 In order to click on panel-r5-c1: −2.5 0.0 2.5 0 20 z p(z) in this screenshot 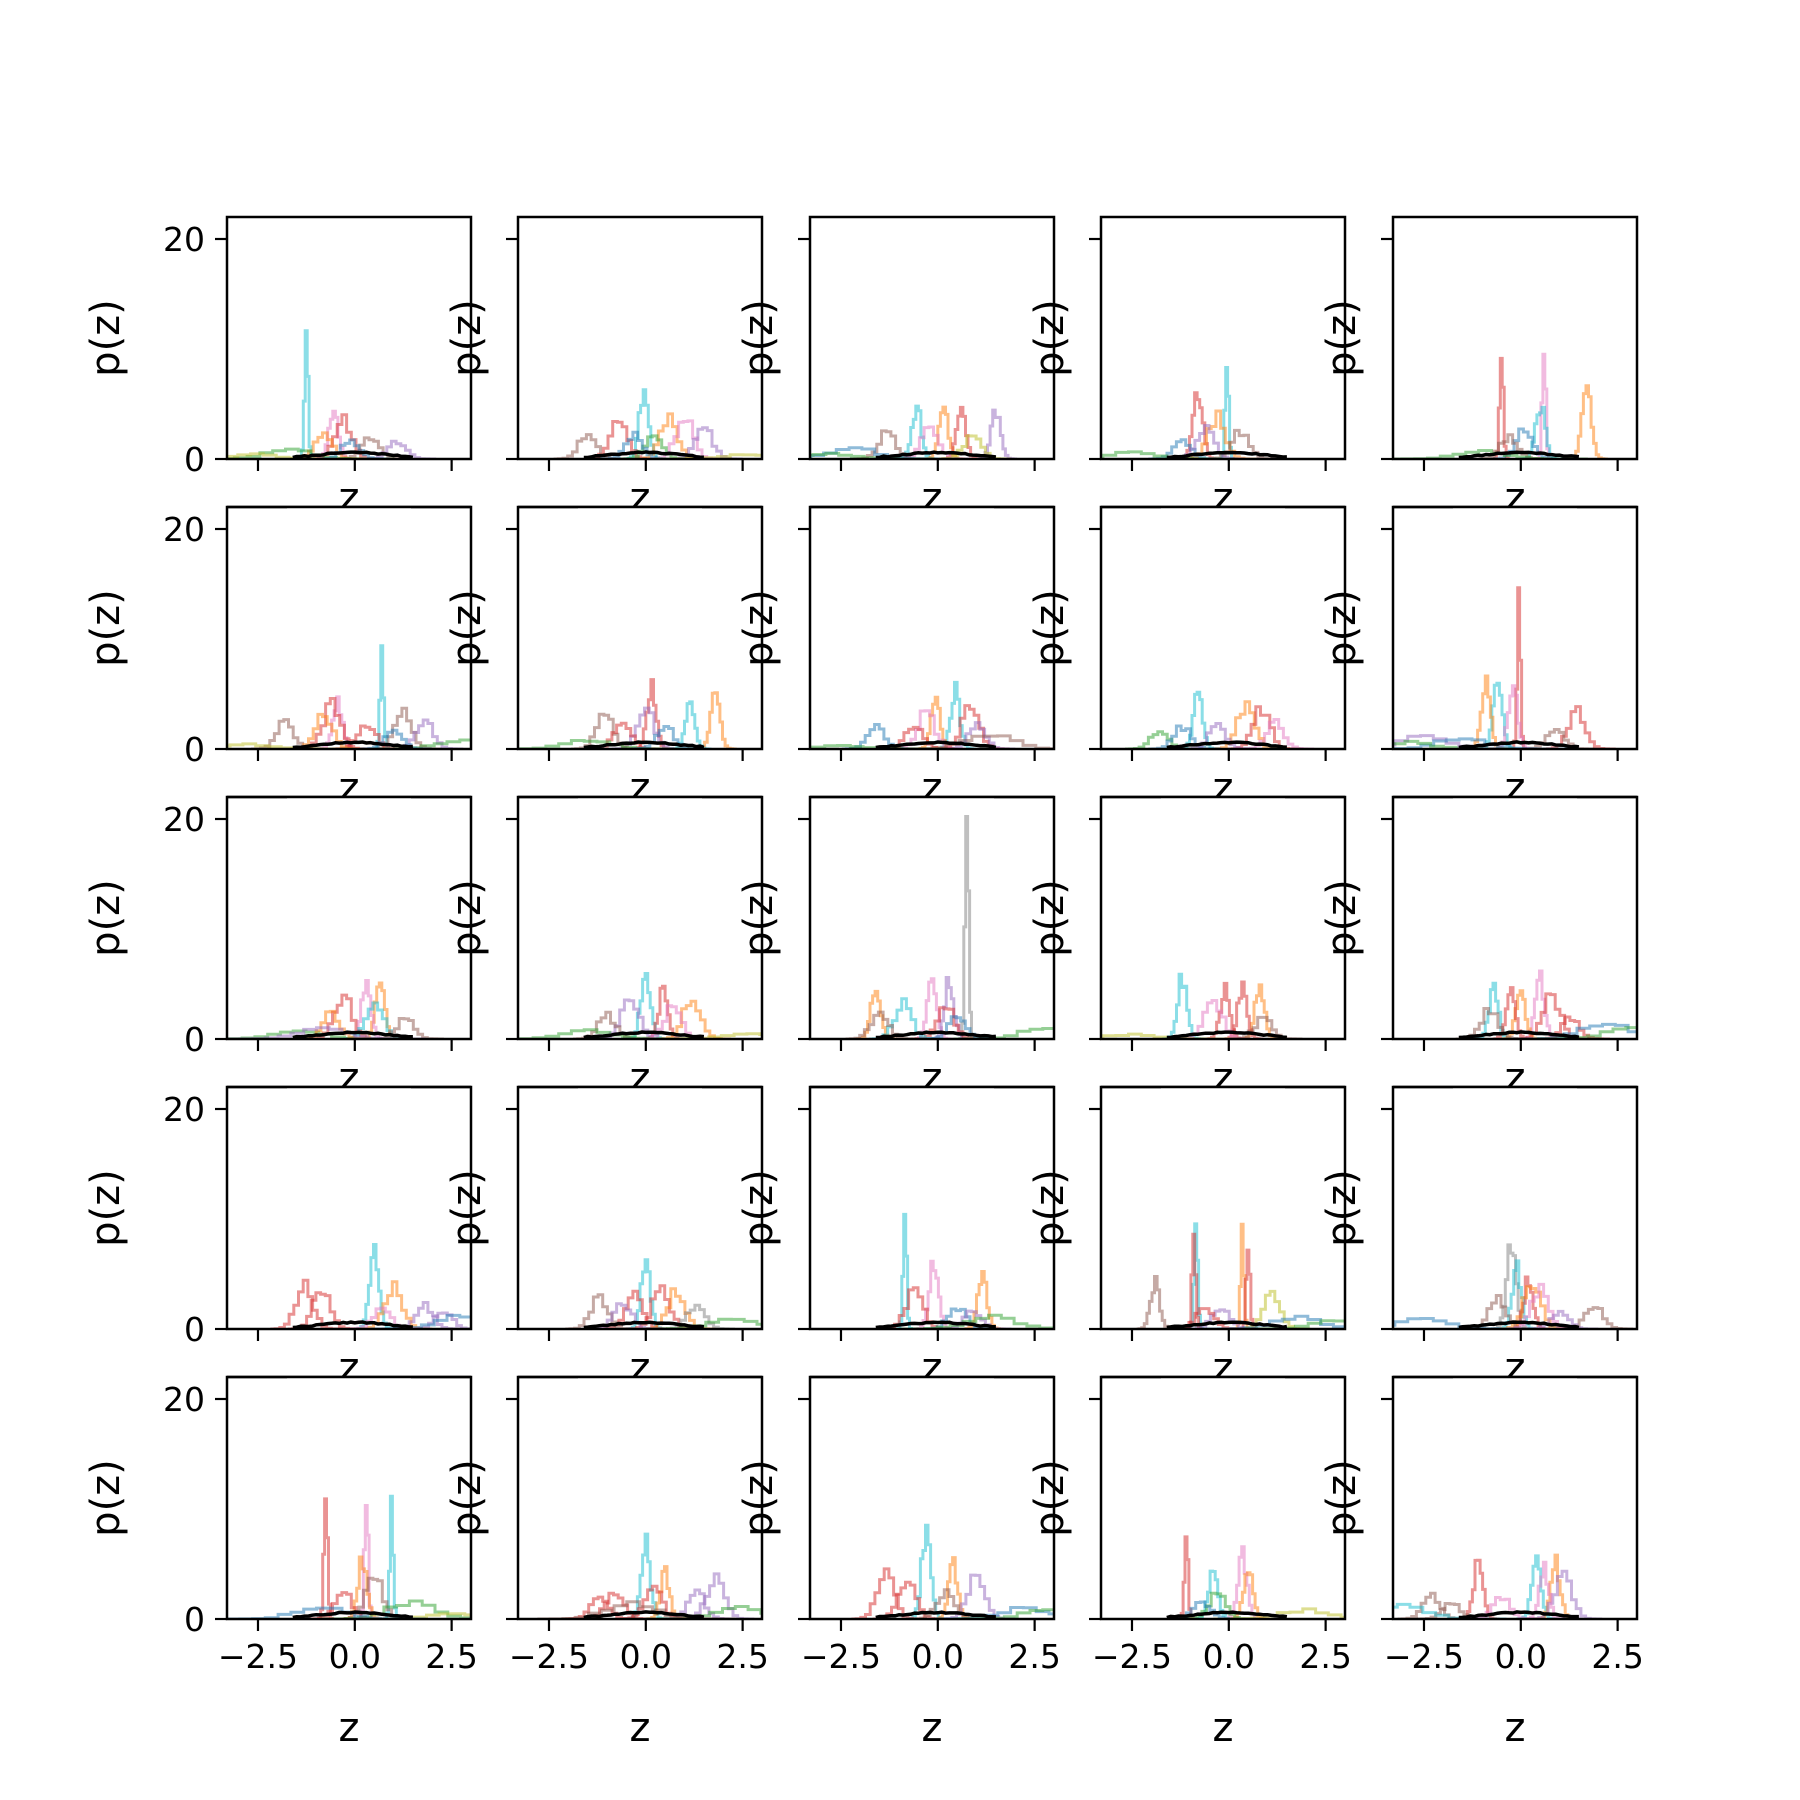, I will do `click(280, 1563)`.